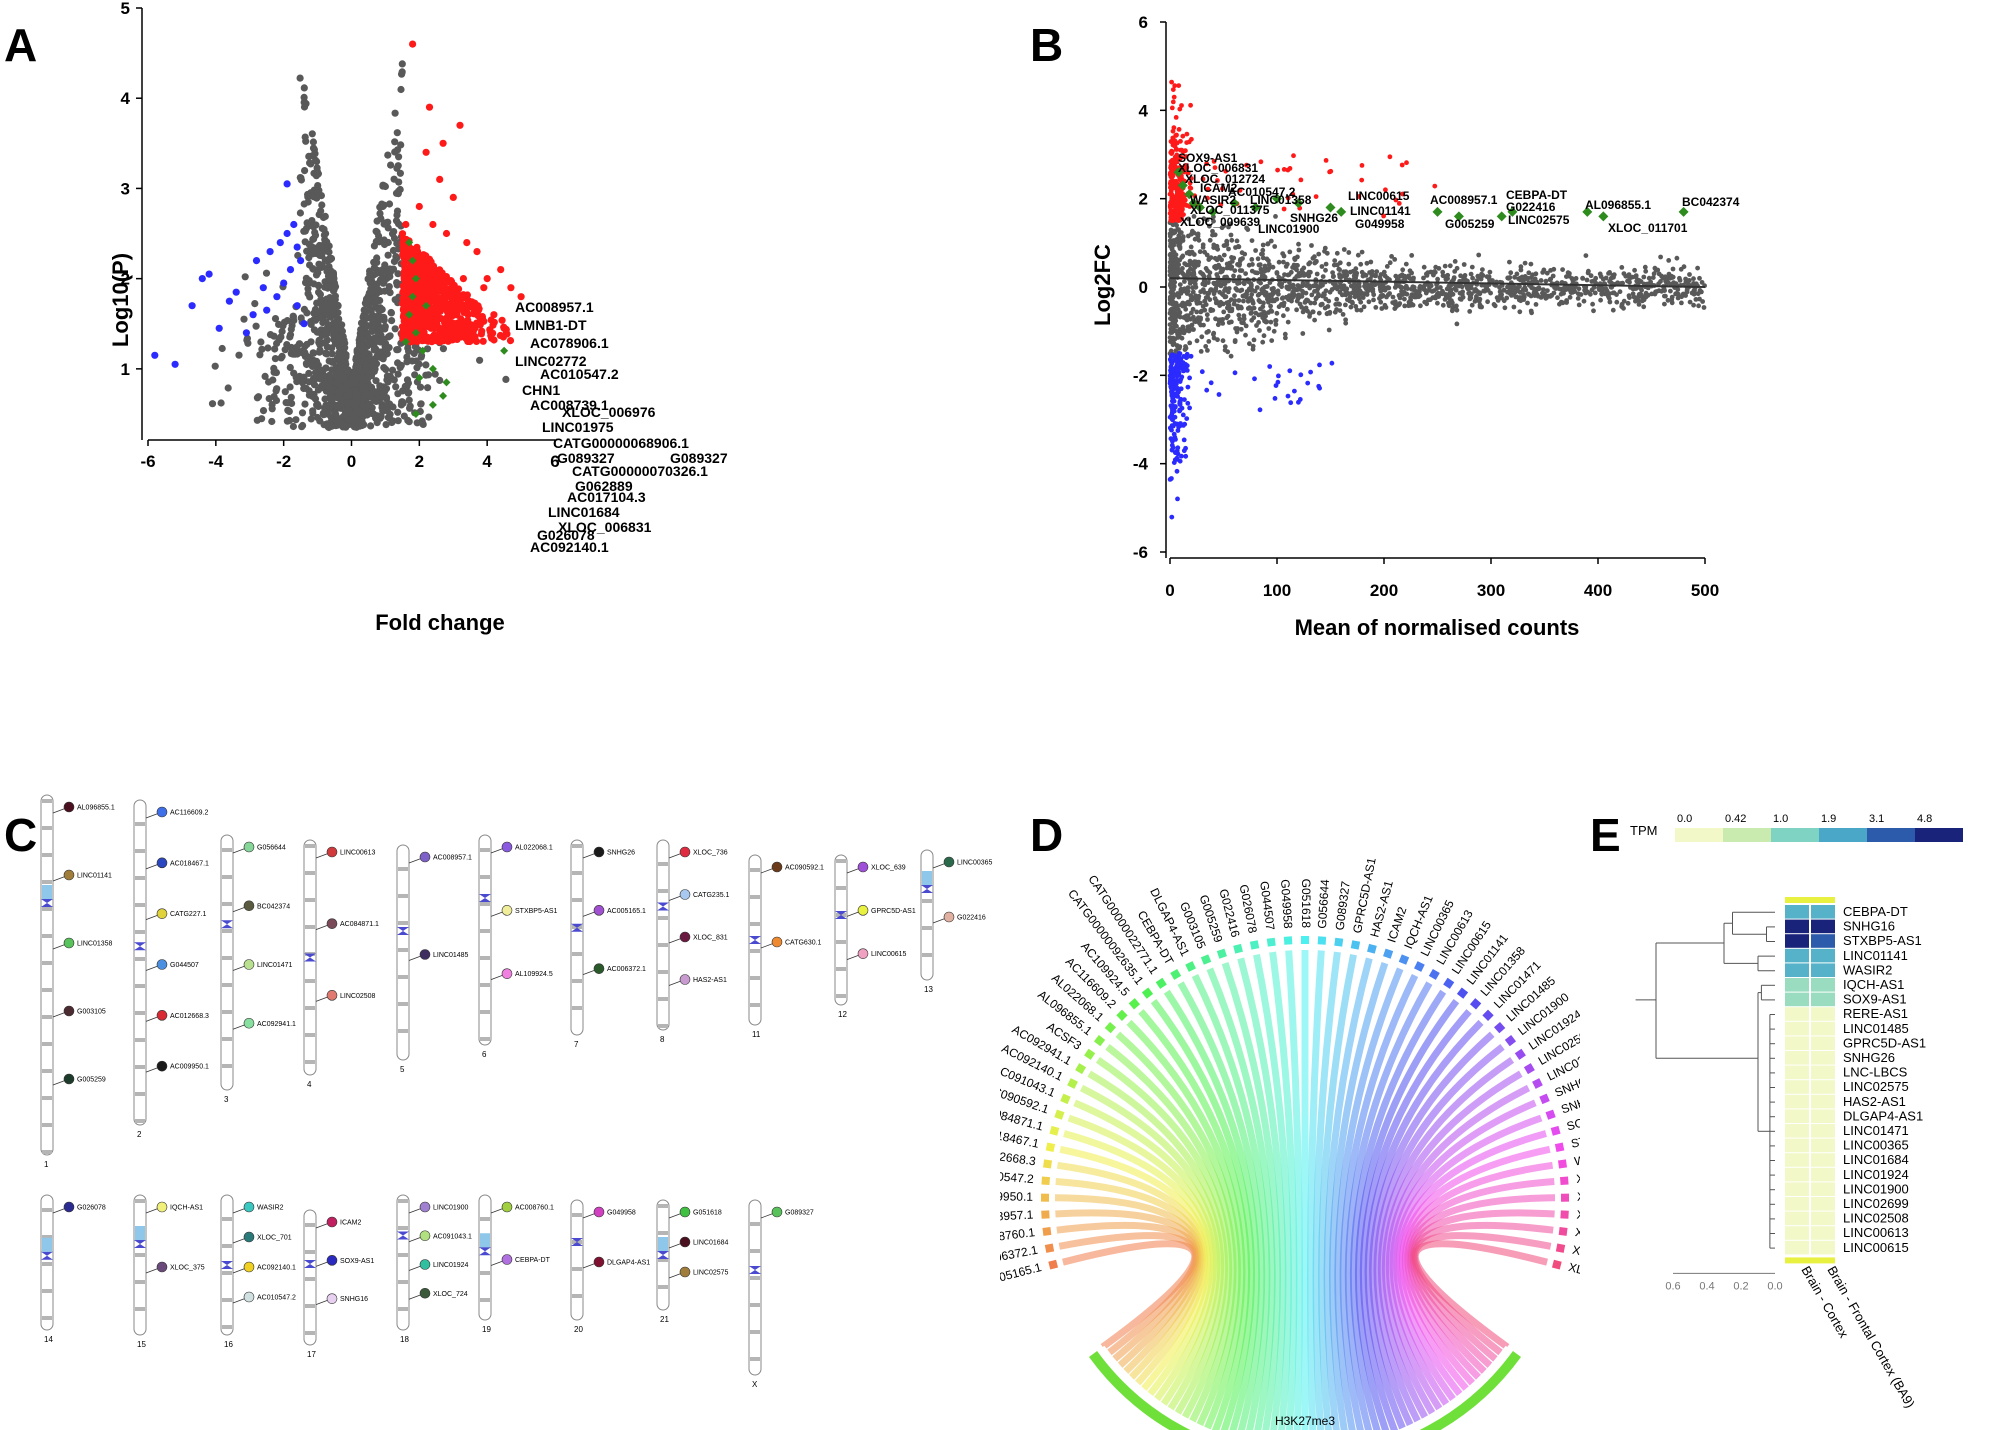  Describe the element at coordinates (541, 390) in the screenshot. I see `volcano-gene-label: CHN1` at that location.